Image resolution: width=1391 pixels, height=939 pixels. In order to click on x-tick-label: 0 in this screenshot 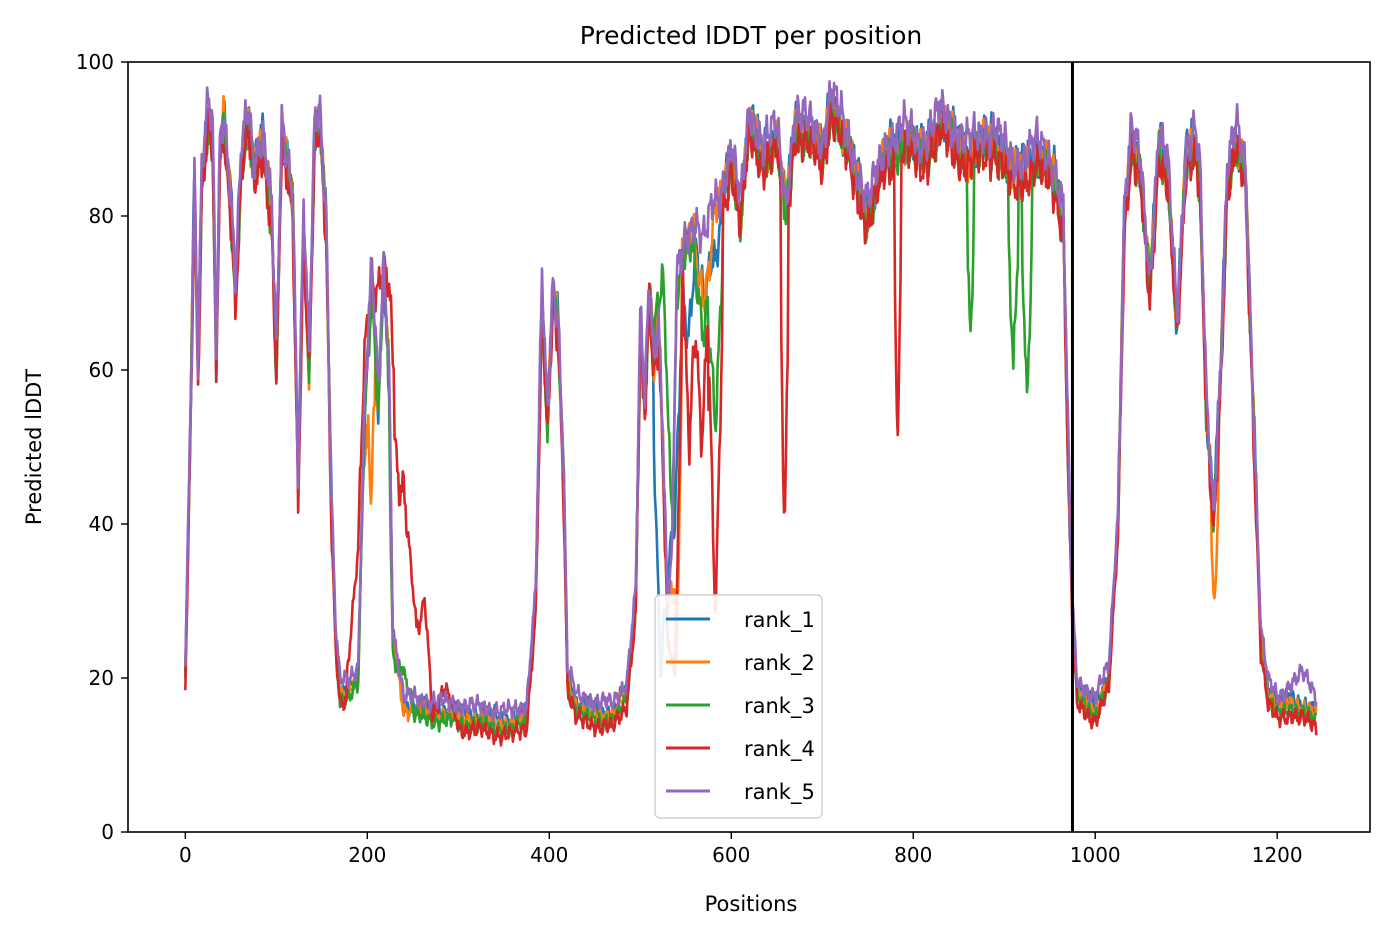, I will do `click(185, 855)`.